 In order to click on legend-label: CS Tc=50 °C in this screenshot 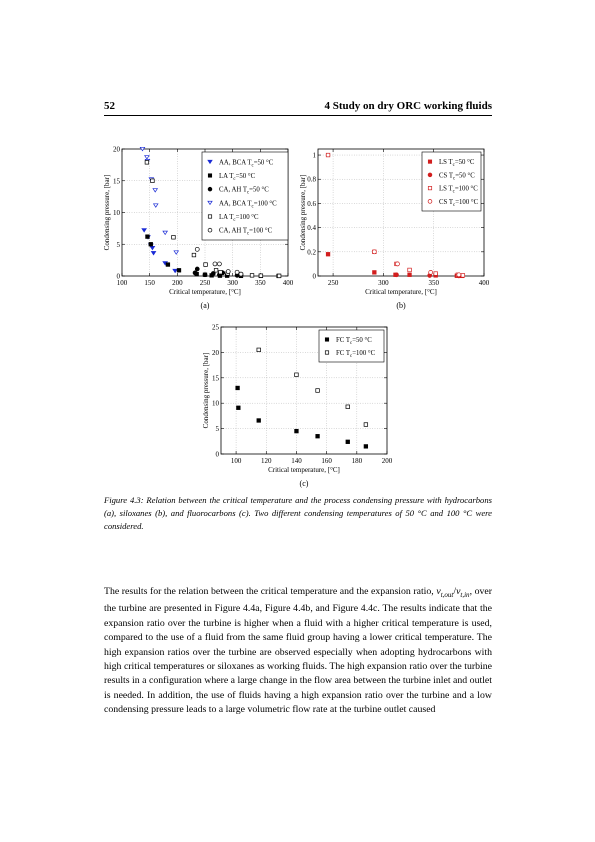, I will do `click(457, 176)`.